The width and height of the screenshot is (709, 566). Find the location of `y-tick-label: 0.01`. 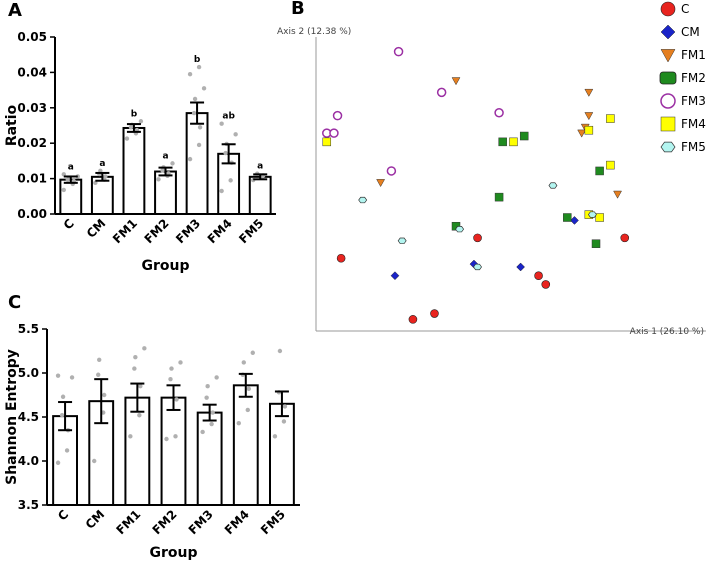

y-tick-label: 0.01 is located at coordinates (32, 179).